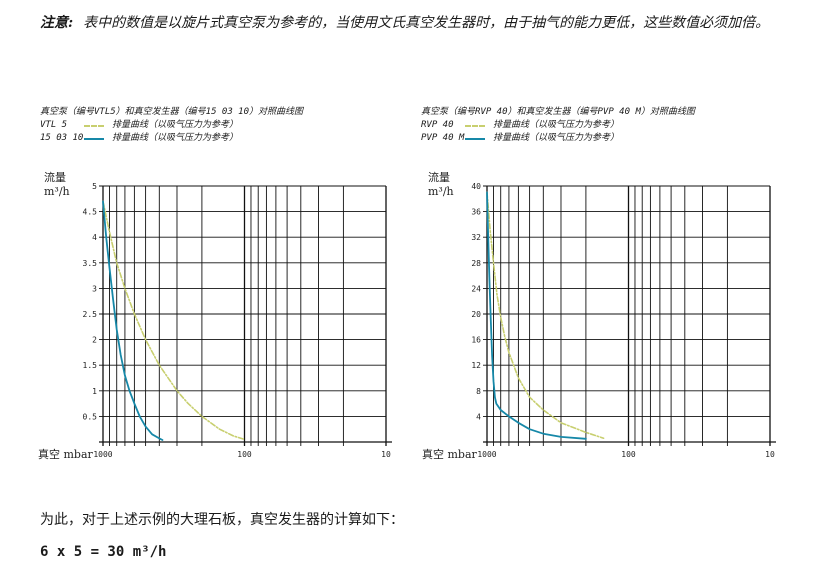  What do you see at coordinates (94, 186) in the screenshot?
I see `y-tick-label: 5` at bounding box center [94, 186].